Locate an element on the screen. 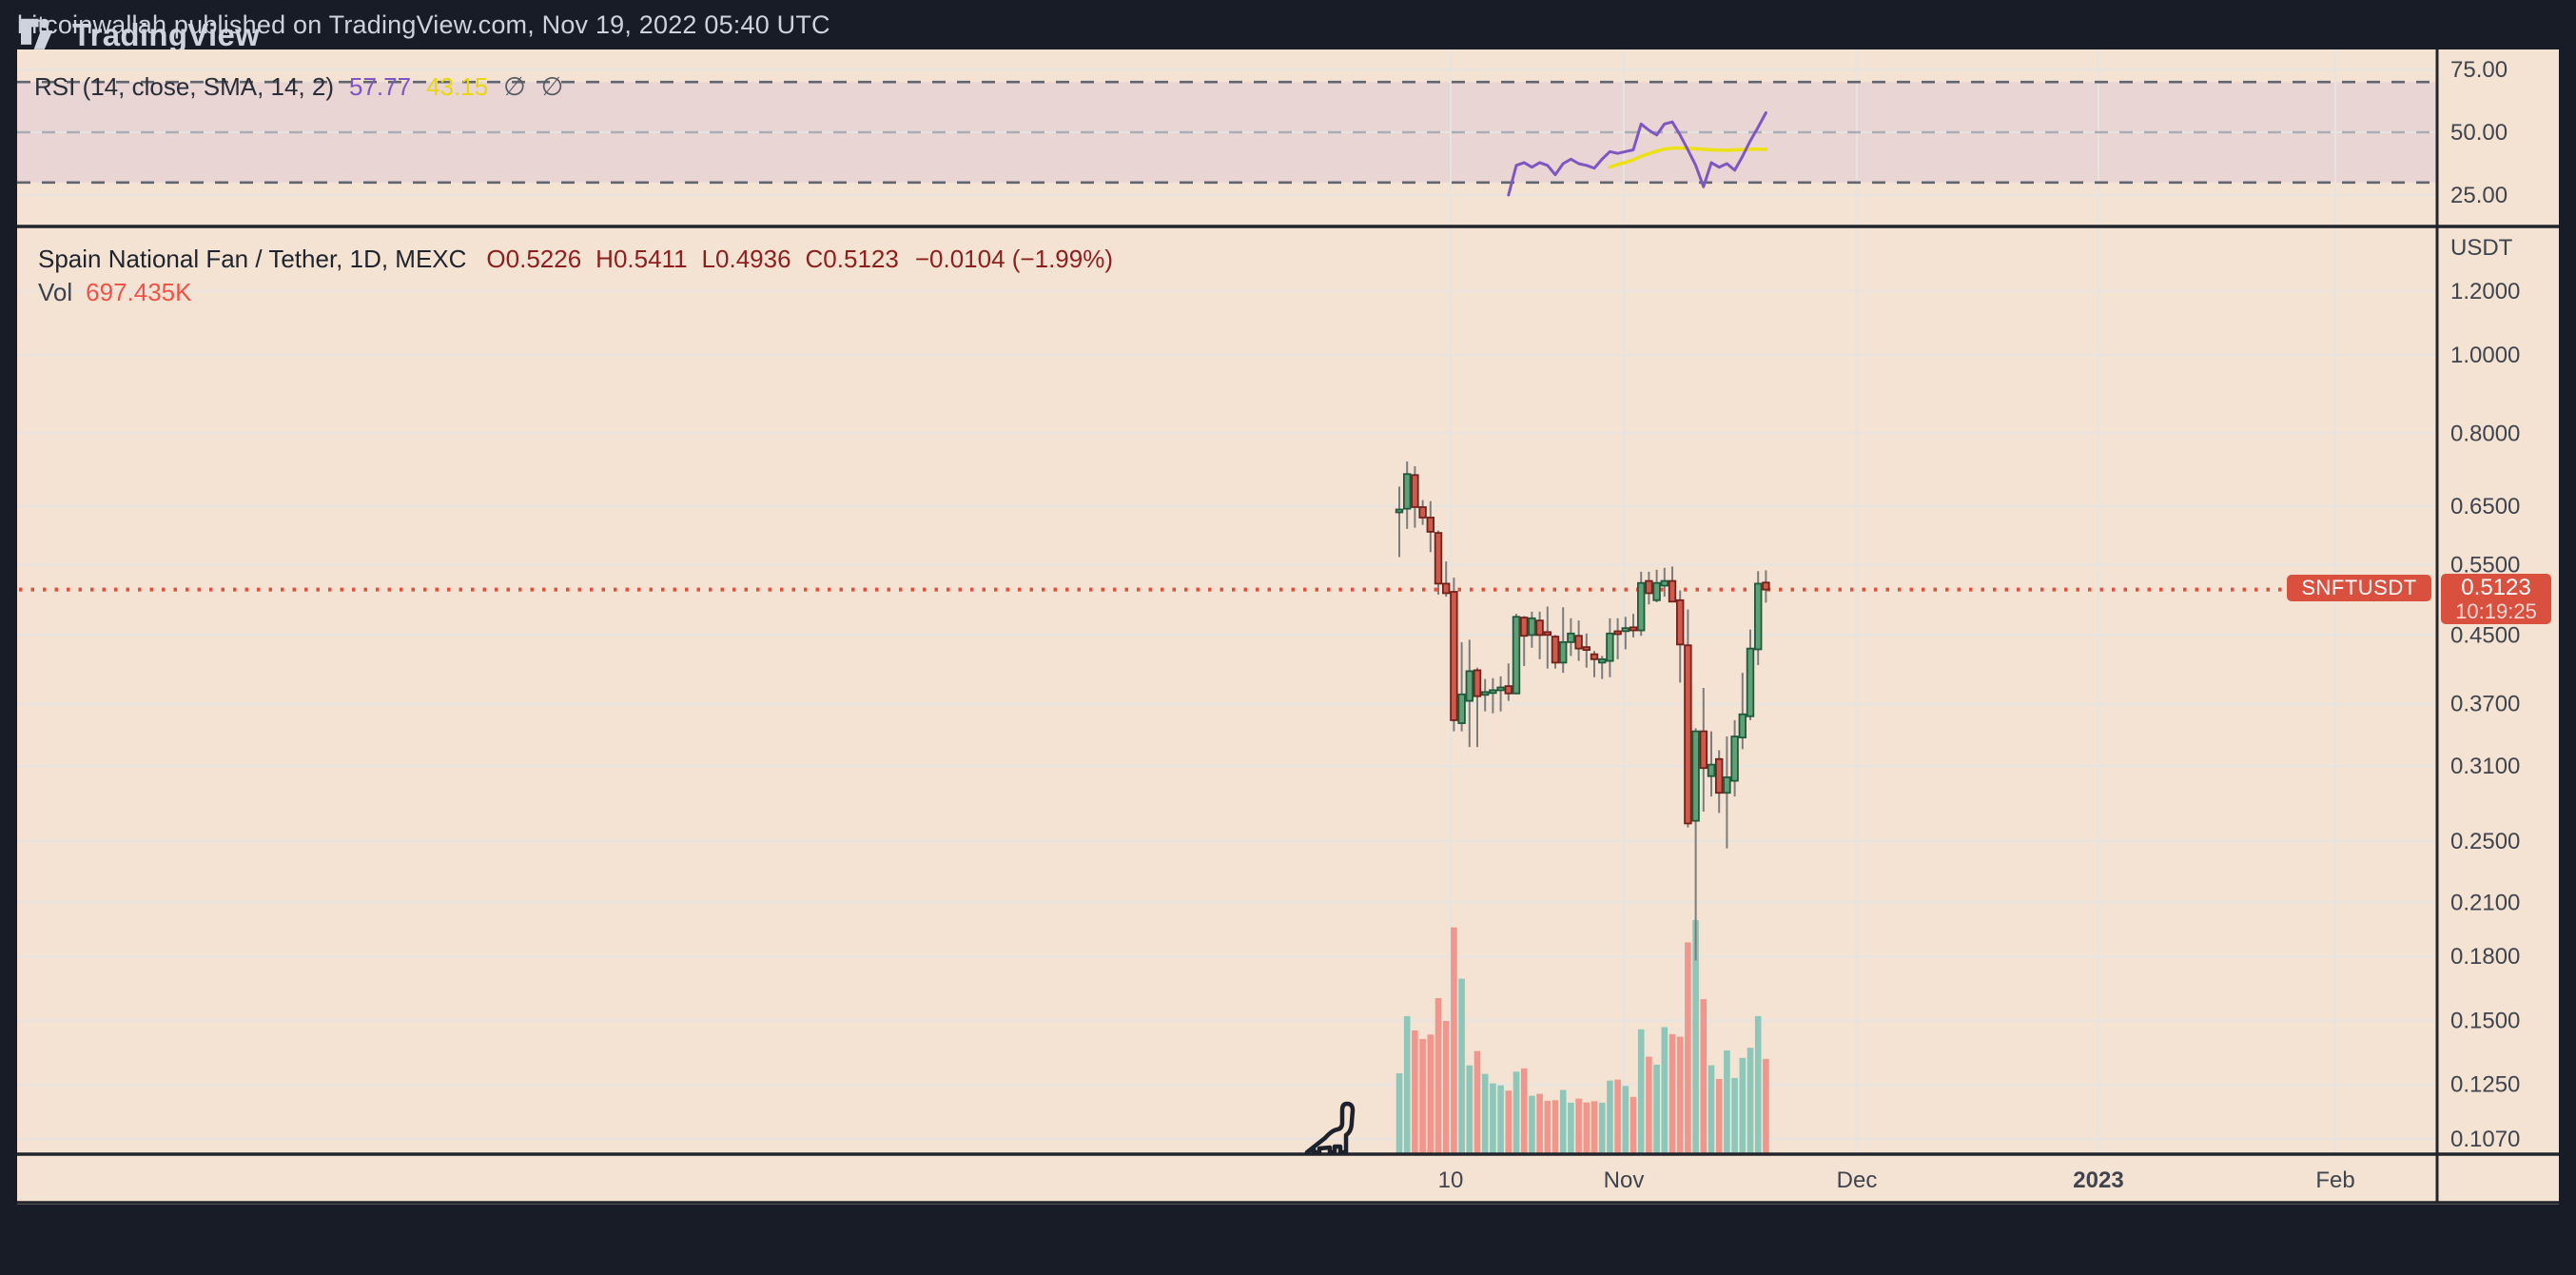  volume-legend: Vol 697.435K is located at coordinates (115, 293).